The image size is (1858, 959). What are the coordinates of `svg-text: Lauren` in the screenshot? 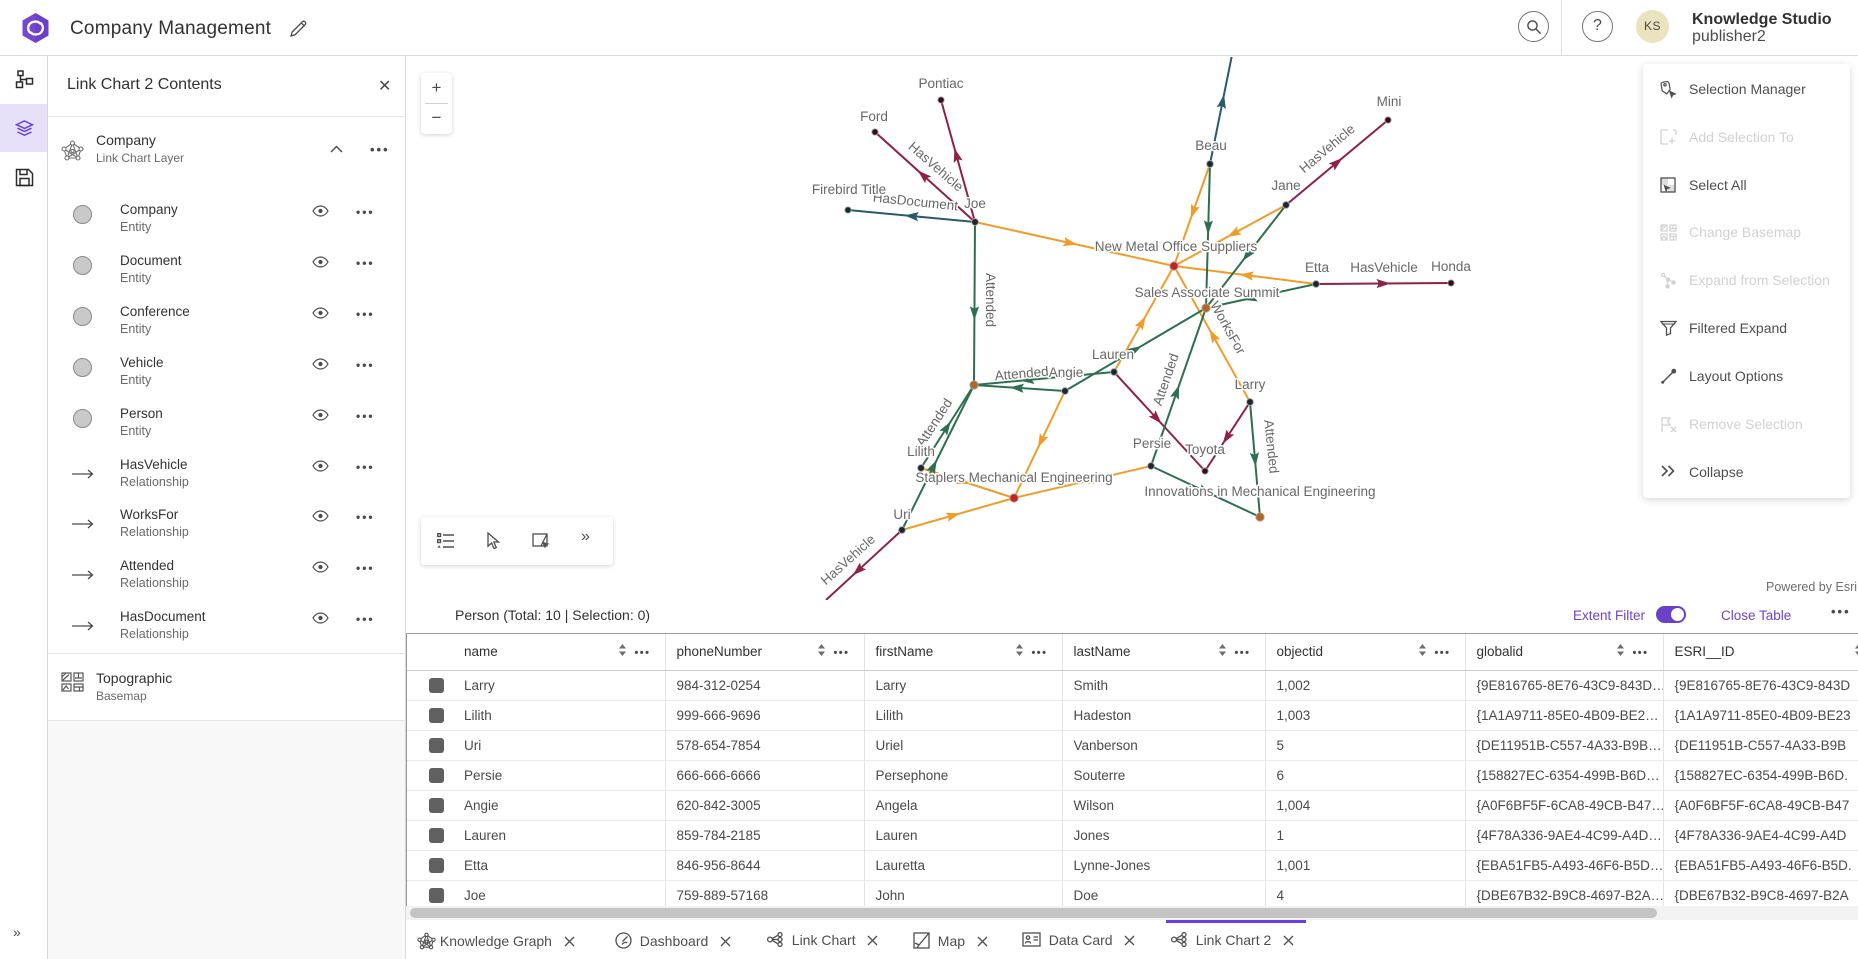 It's located at (1113, 354).